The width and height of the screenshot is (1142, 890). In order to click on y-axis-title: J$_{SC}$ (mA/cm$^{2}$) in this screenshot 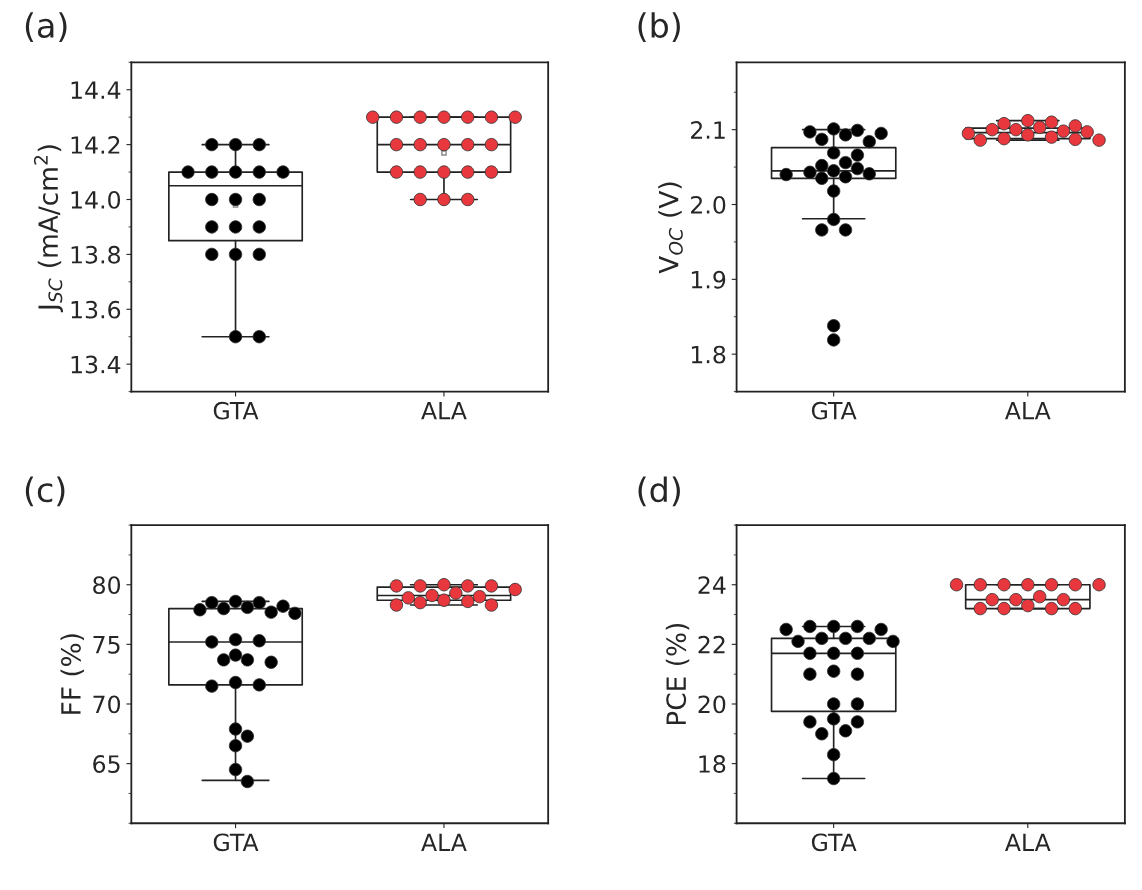, I will do `click(48, 229)`.